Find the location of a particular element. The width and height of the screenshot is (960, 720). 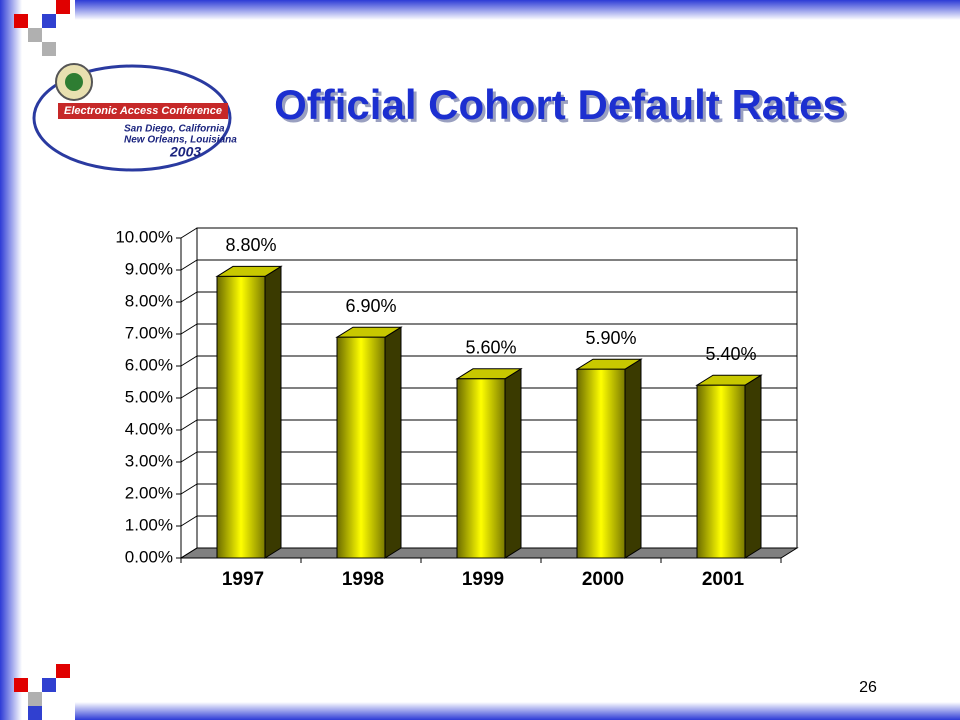

y-tick-label: 5.00% is located at coordinates (149, 396).